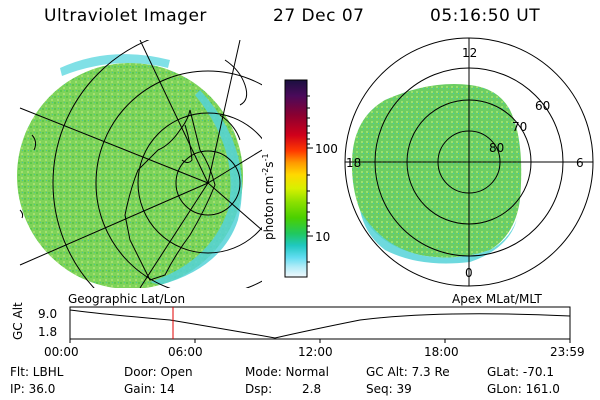 The image size is (600, 400). Describe the element at coordinates (185, 352) in the screenshot. I see `timeline-xtick-0600: 06:00` at that location.